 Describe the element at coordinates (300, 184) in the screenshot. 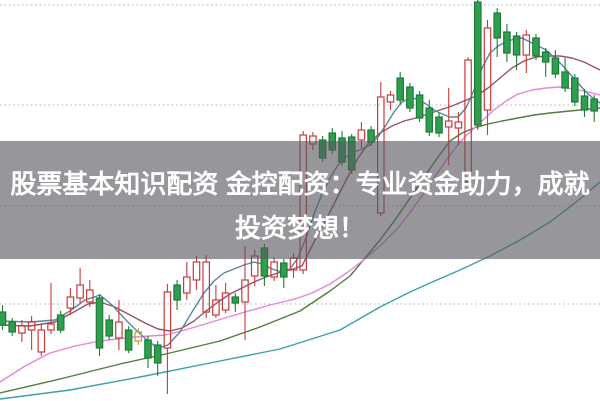

I see `headline-line-1: 股票基本知识配资 金控配资：专业资金助力，成就` at that location.